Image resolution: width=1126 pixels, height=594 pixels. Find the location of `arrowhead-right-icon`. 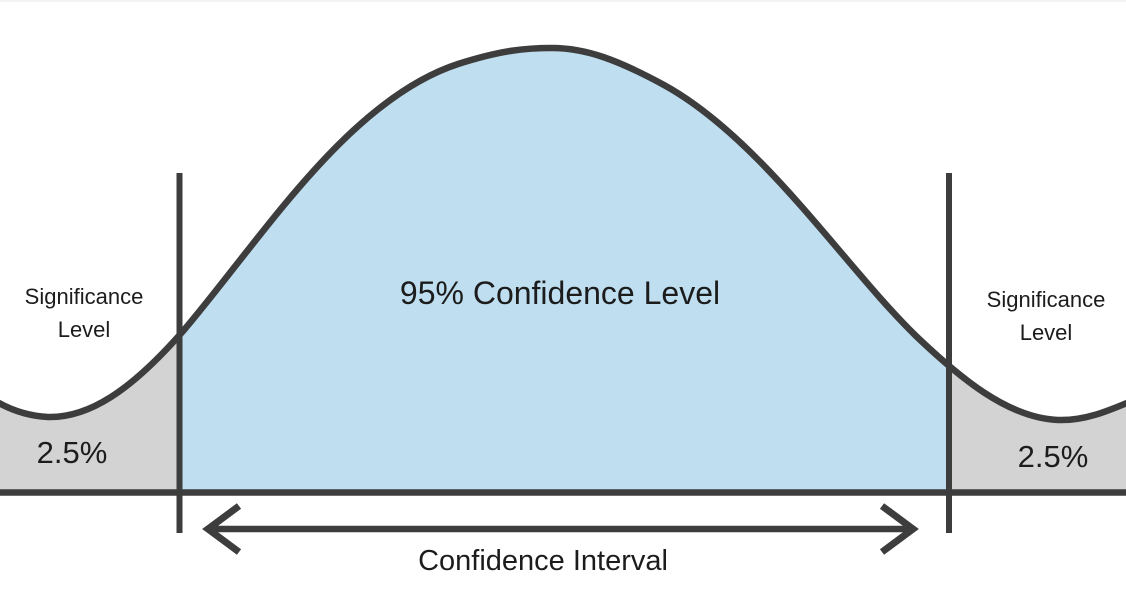

arrowhead-right-icon is located at coordinates (899, 529).